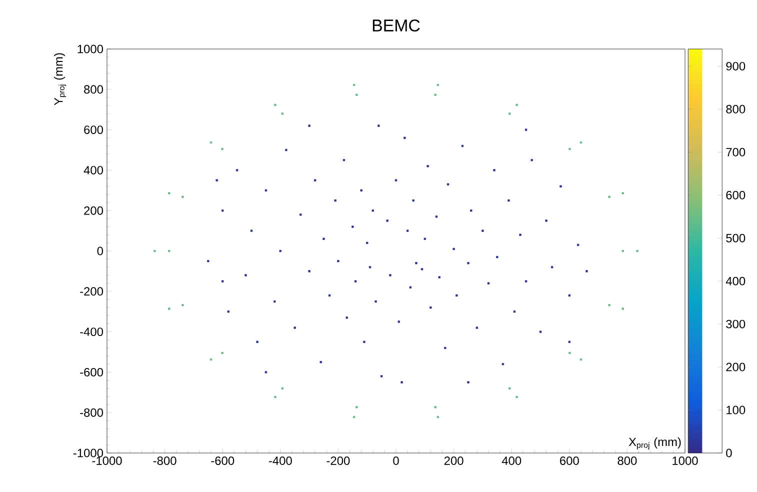 This screenshot has height=492, width=757. Describe the element at coordinates (569, 460) in the screenshot. I see `x-tick-label: 600` at that location.